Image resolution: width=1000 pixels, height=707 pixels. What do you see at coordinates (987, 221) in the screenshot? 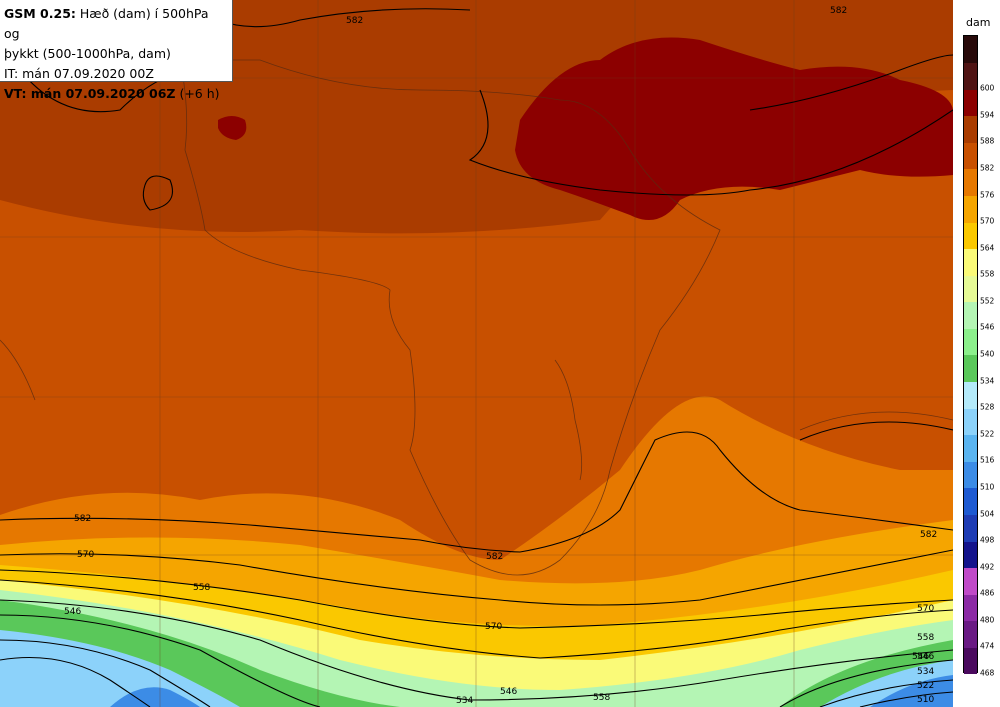
I see `colorbar-tick-label: 570` at bounding box center [987, 221].